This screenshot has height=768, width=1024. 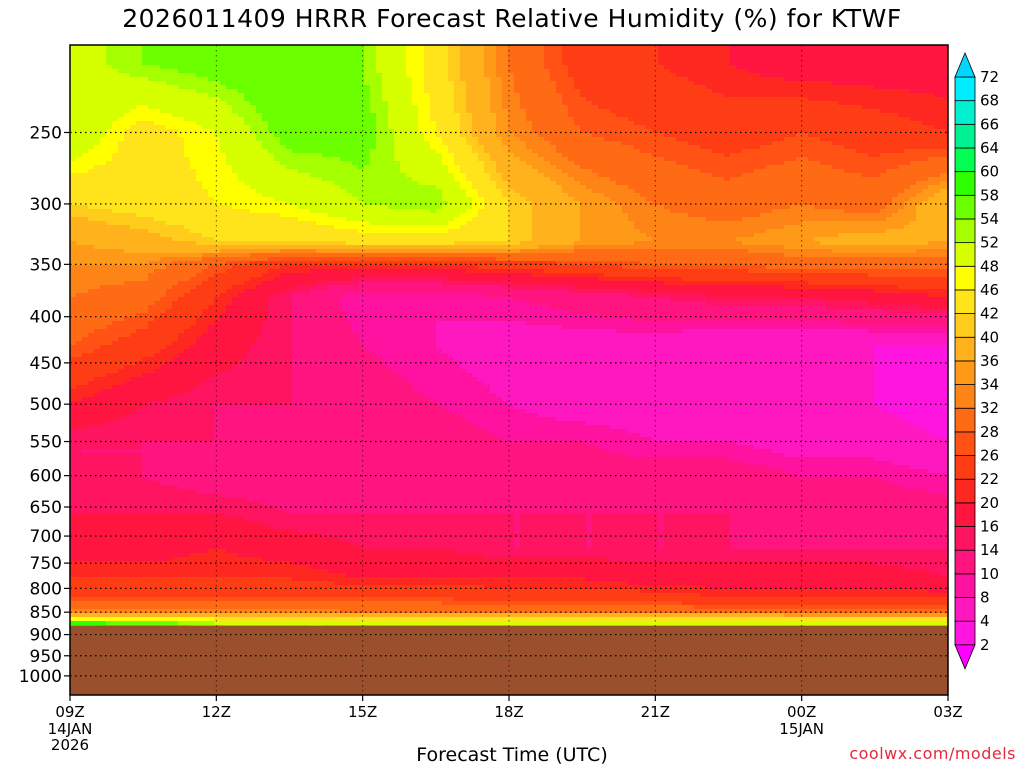 What do you see at coordinates (46, 265) in the screenshot?
I see `y-tick-label: 350` at bounding box center [46, 265].